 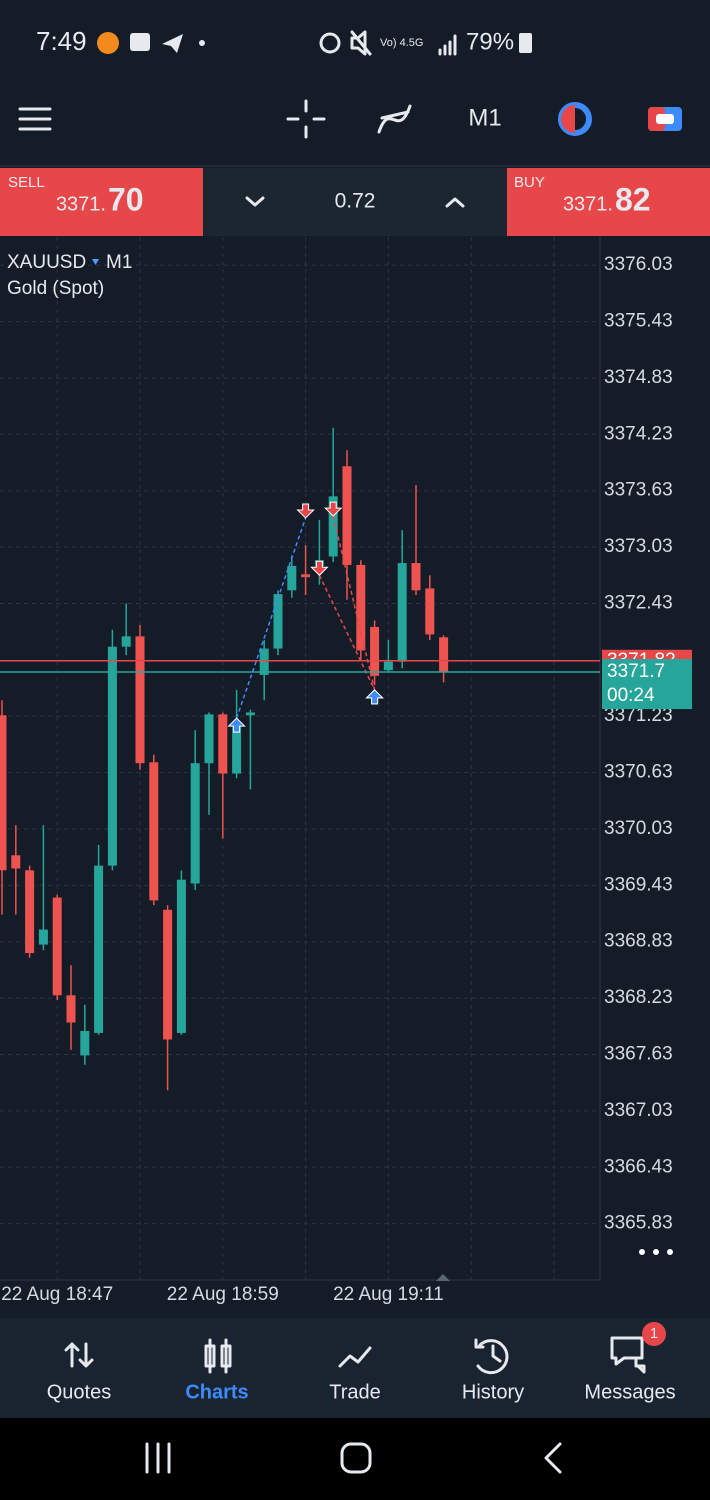 I want to click on y-tick-label: 3366.43, so click(x=638, y=1166).